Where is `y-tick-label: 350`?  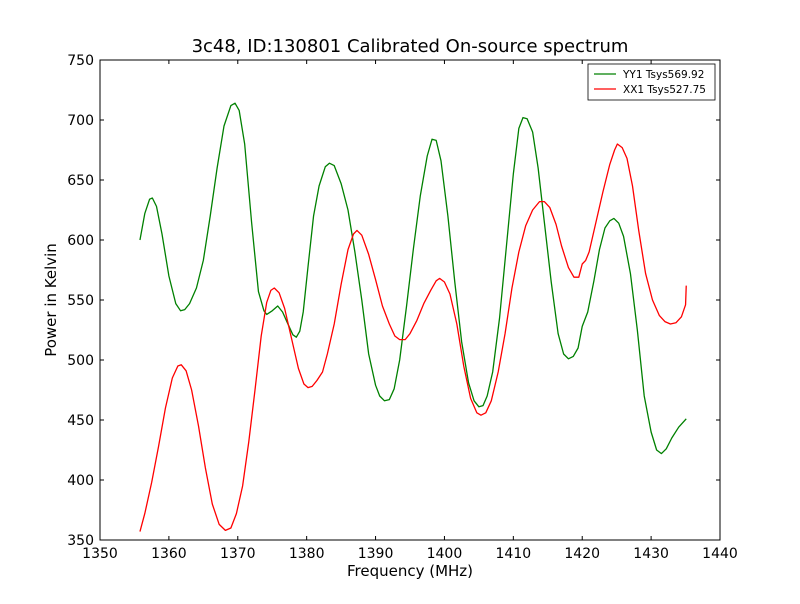
y-tick-label: 350 is located at coordinates (80, 541).